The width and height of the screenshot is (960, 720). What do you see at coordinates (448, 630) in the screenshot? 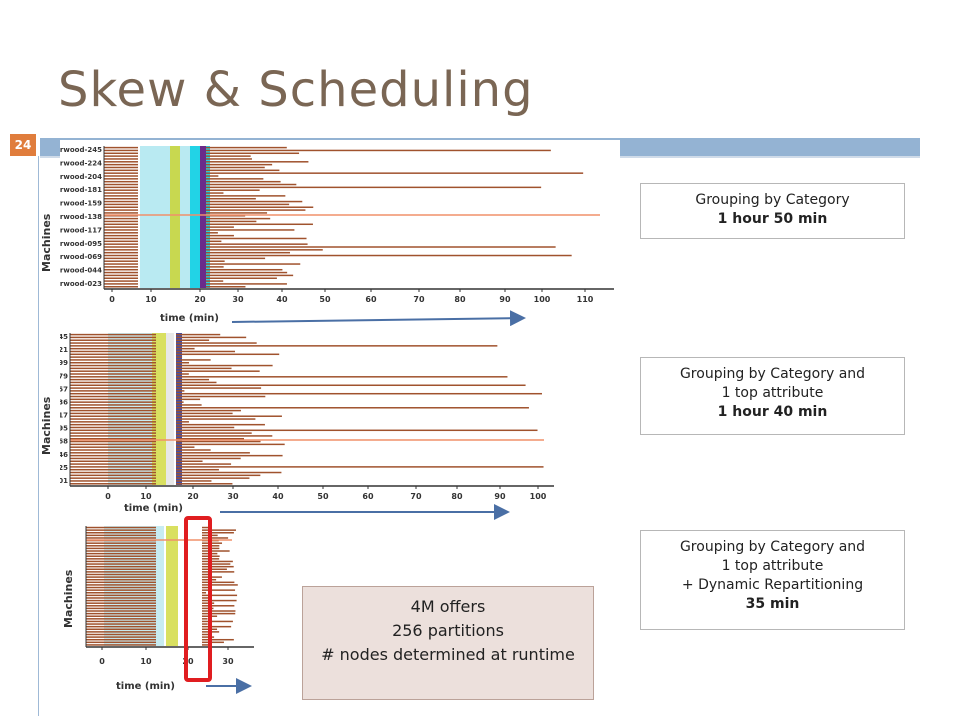
I see `note-line: 256 partitions` at bounding box center [448, 630].